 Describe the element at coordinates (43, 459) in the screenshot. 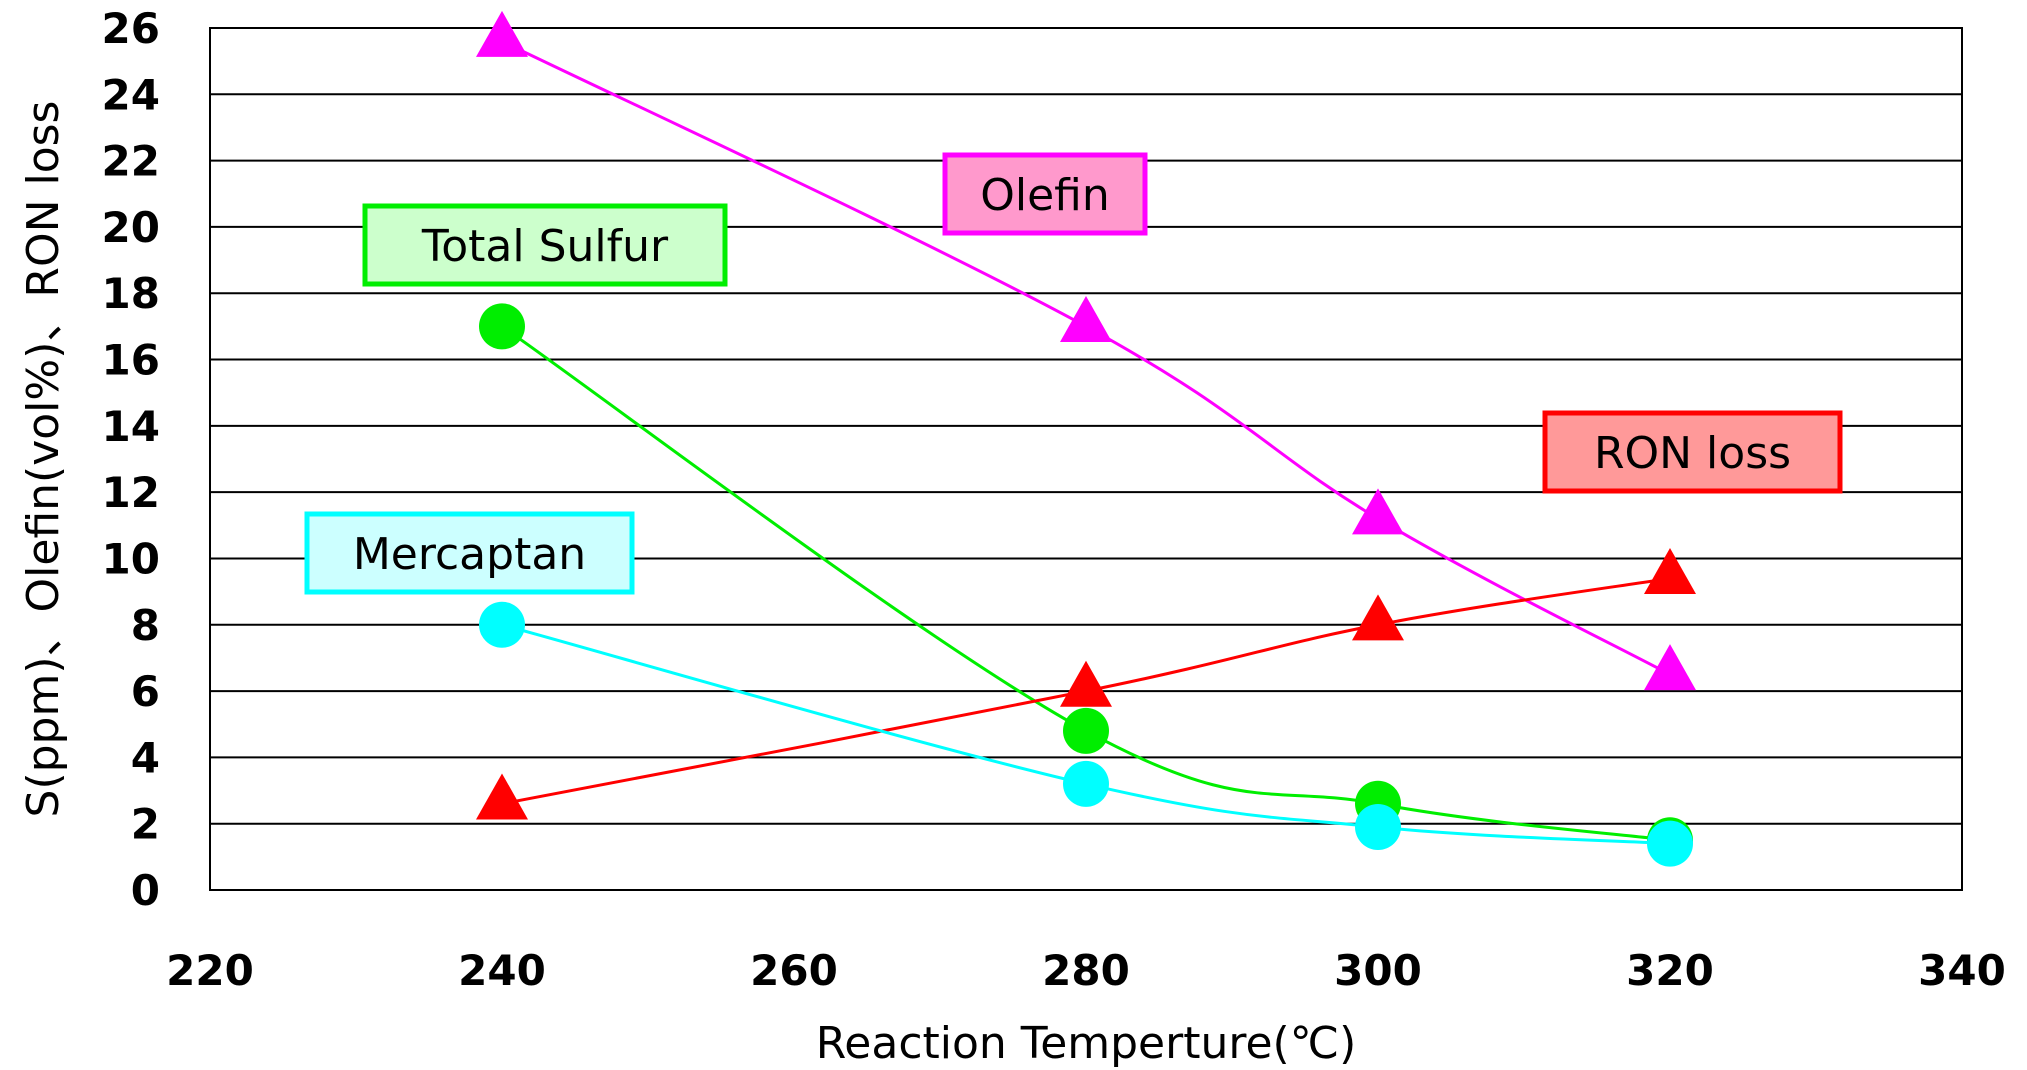

I see `y-axis-title: S(ppm)、Olefin(vol%)、RON loss` at that location.